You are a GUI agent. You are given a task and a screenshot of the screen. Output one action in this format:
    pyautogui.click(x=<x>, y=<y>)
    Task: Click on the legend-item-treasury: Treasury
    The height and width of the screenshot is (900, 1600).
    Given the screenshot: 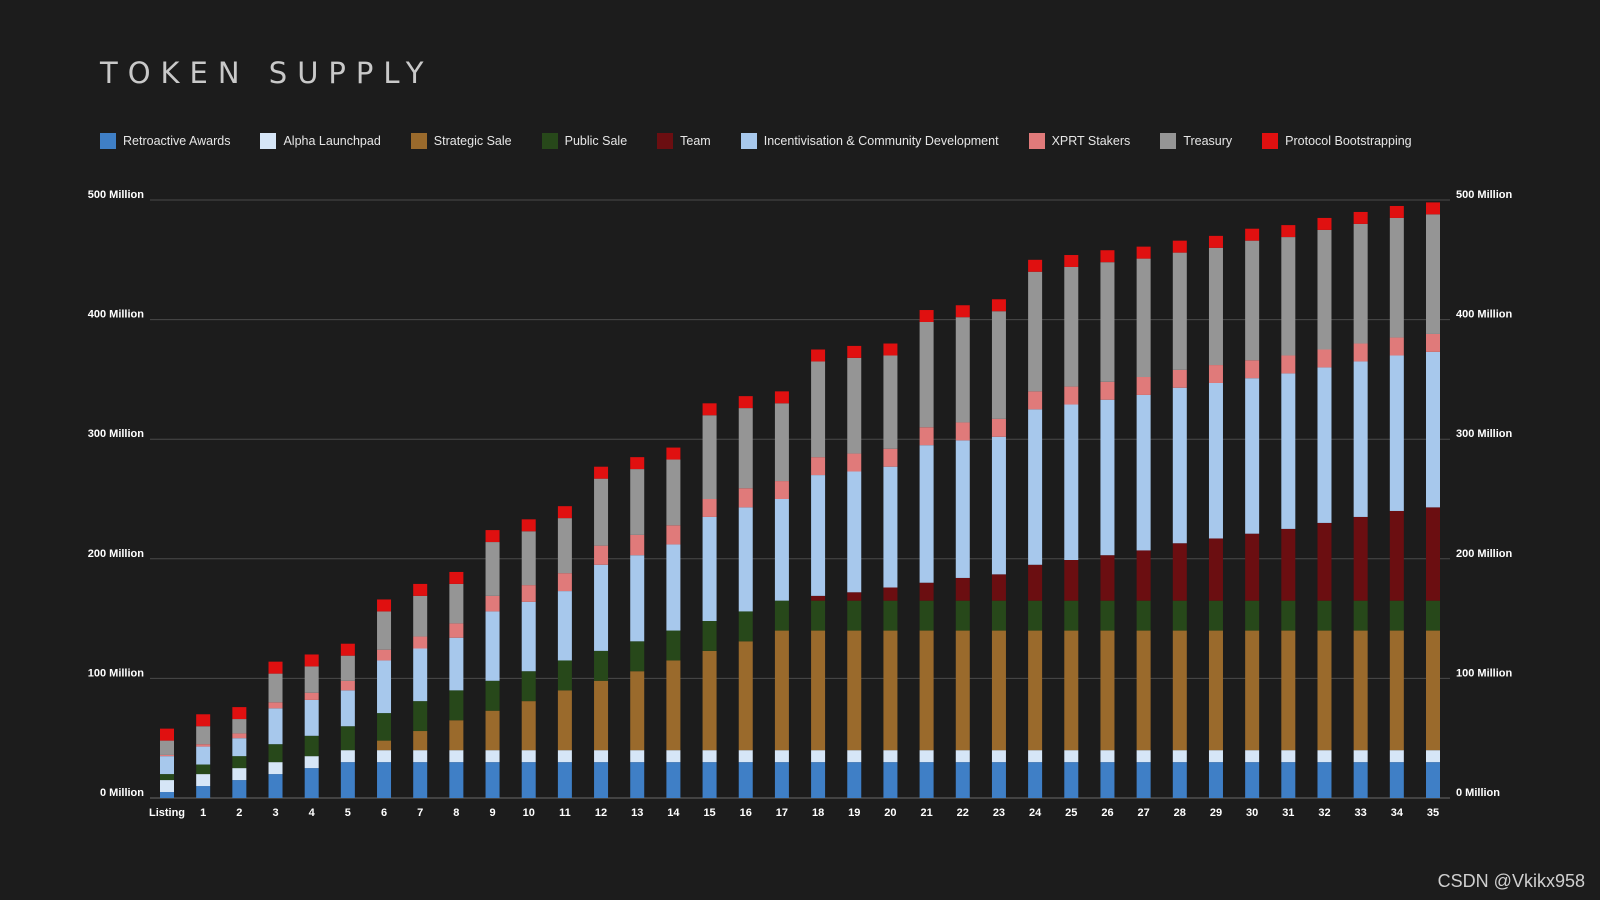 What is the action you would take?
    pyautogui.click(x=1196, y=141)
    